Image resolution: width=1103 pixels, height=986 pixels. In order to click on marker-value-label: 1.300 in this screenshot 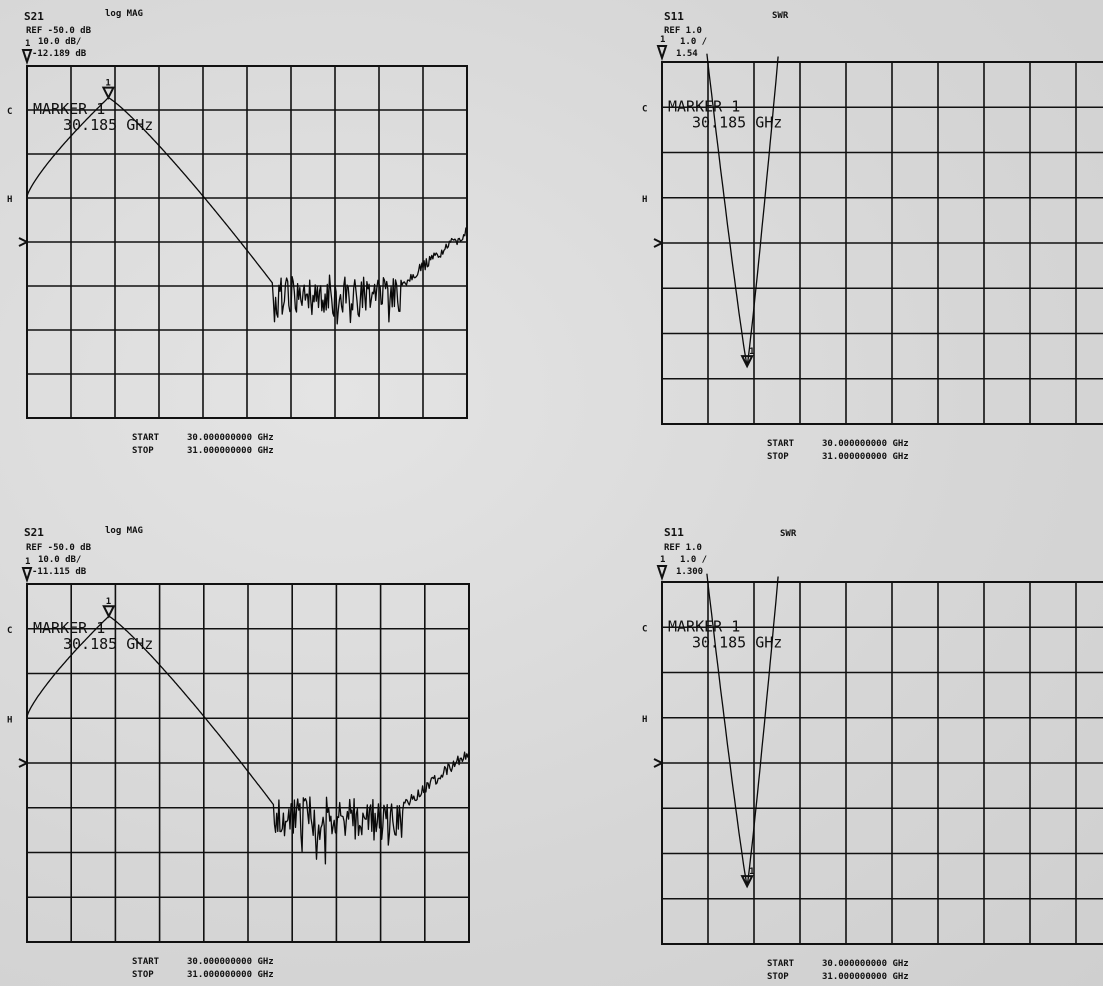, I will do `click(690, 572)`.